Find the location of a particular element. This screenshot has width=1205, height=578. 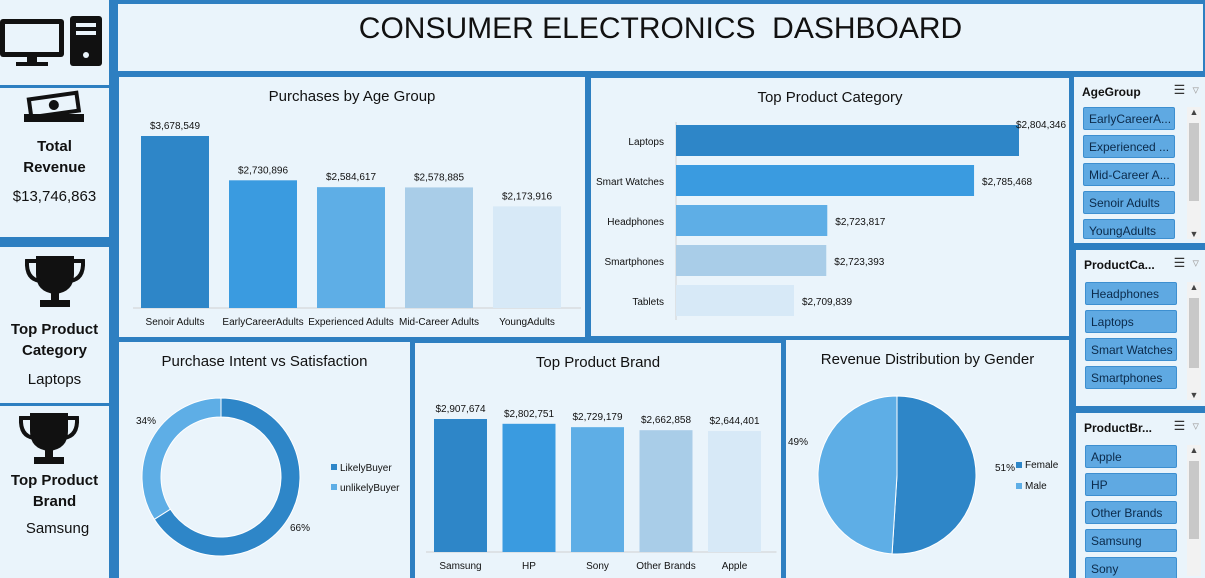

data-label: $2,785,468 is located at coordinates (1007, 182).